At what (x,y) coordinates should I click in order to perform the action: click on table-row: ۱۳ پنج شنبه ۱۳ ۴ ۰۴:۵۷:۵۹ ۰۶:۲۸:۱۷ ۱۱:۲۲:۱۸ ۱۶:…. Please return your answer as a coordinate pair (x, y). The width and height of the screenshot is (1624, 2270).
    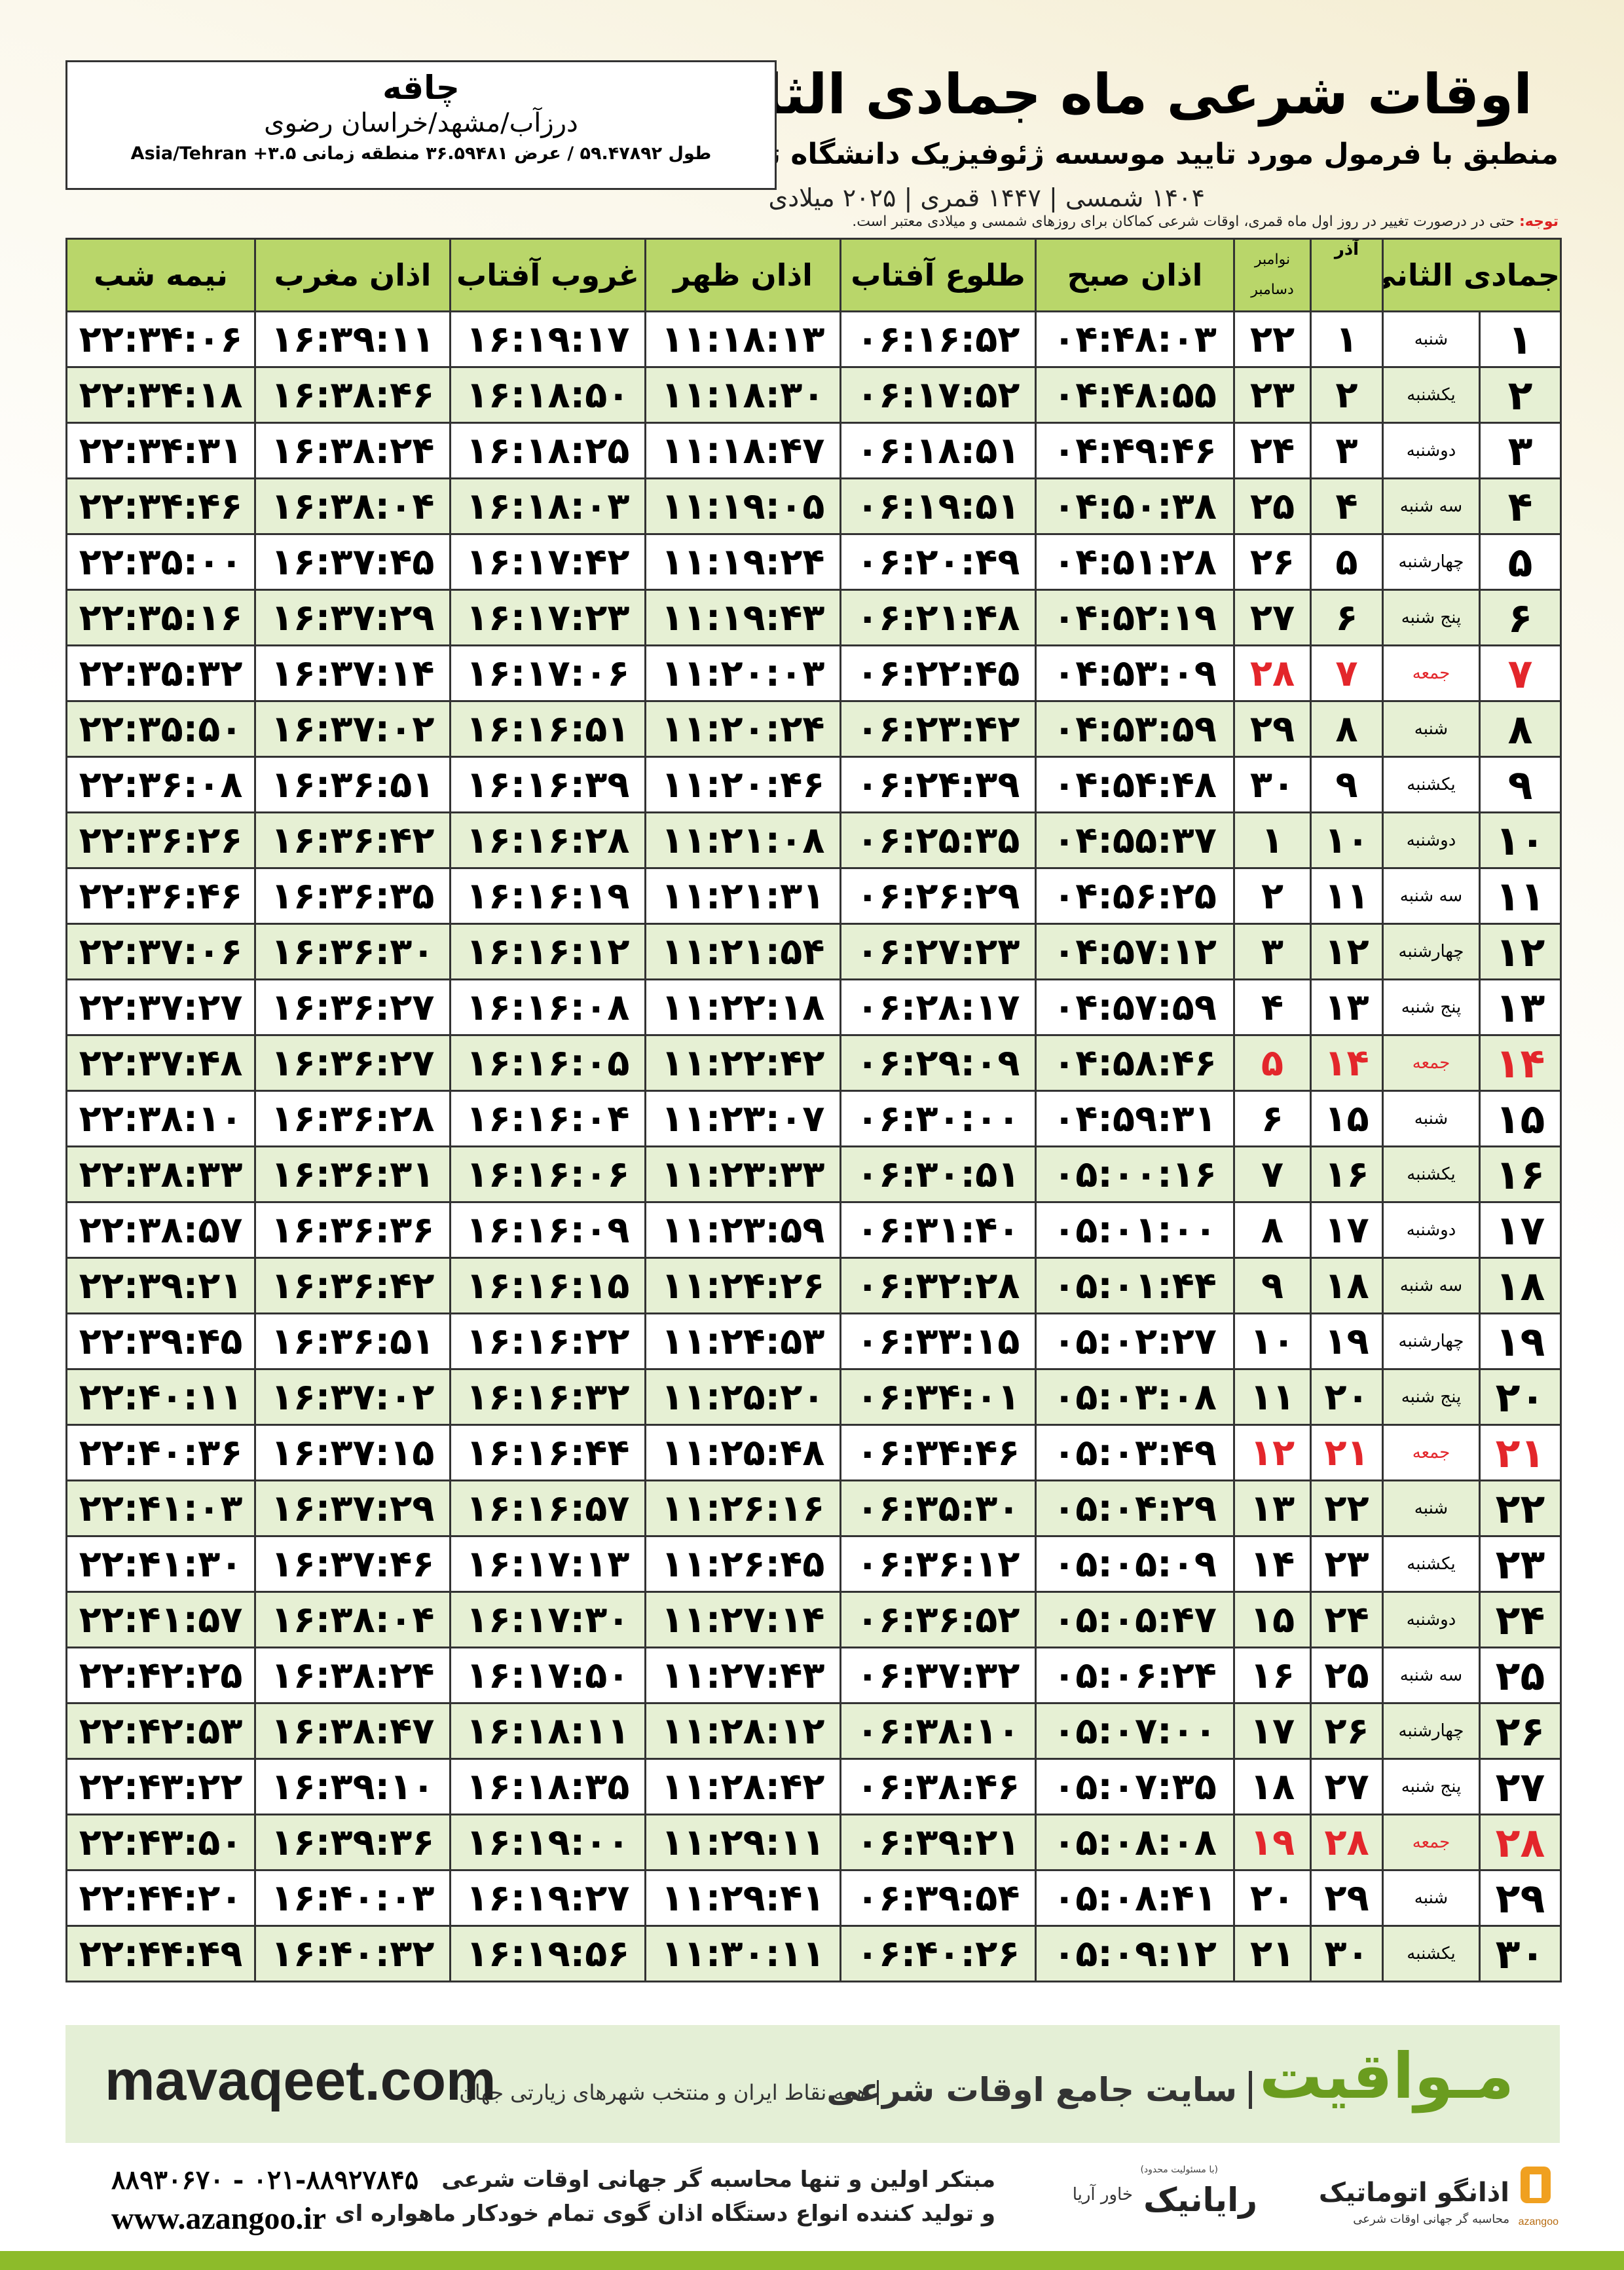
    Looking at the image, I should click on (813, 1007).